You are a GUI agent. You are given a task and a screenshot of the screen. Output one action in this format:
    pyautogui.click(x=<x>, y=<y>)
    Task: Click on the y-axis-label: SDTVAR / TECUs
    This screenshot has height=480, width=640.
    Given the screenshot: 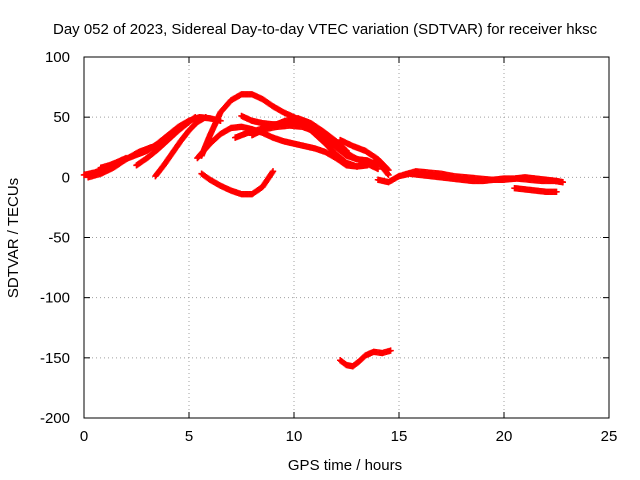 What is the action you would take?
    pyautogui.click(x=13, y=238)
    